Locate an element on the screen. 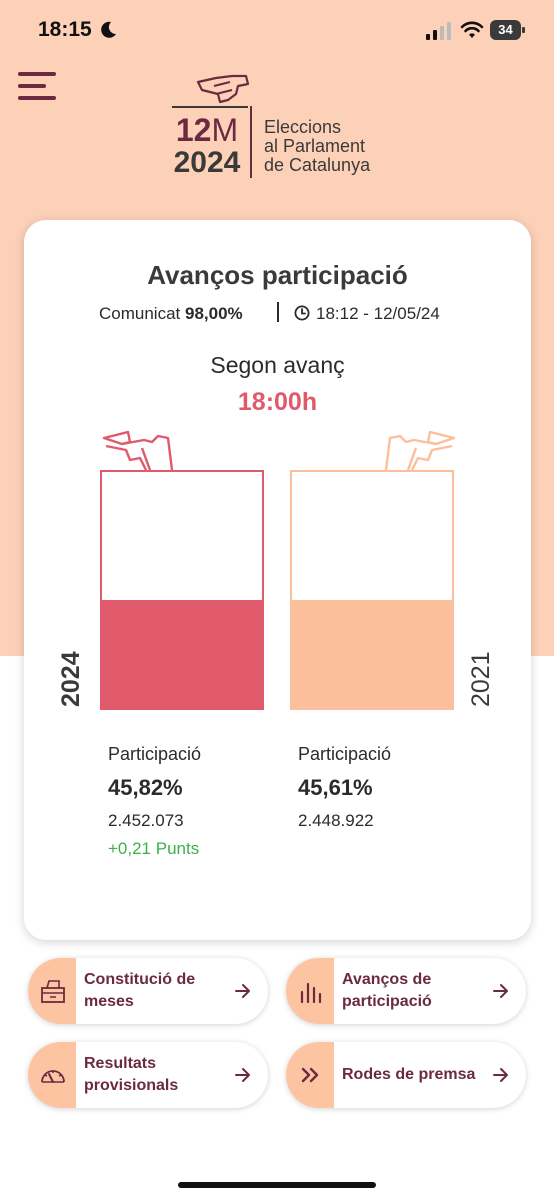 The image size is (554, 1200). logo-letter: M is located at coordinates (225, 130).